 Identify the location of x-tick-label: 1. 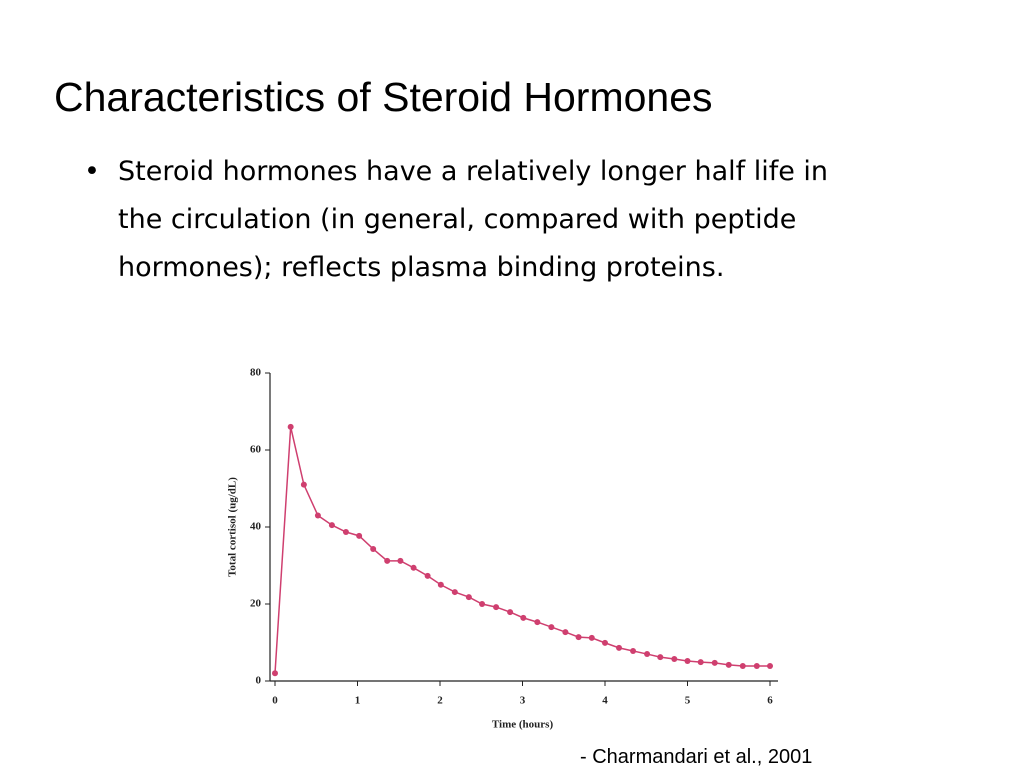
(358, 701).